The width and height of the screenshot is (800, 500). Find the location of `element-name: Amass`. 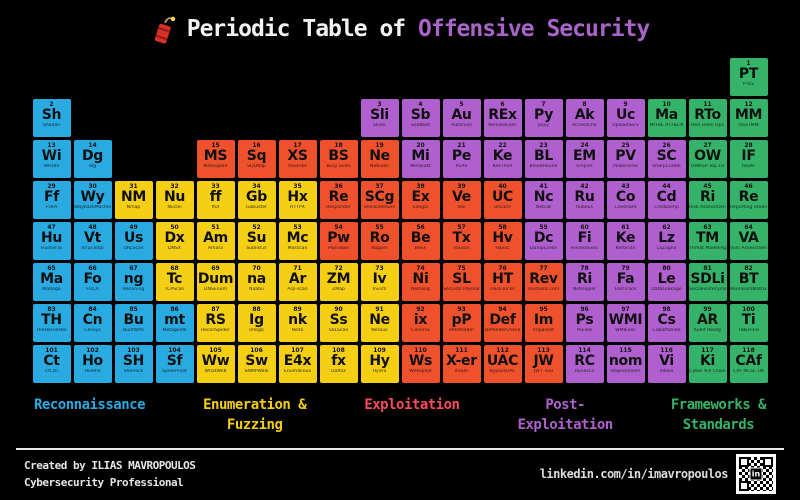

element-name: Amass is located at coordinates (215, 248).